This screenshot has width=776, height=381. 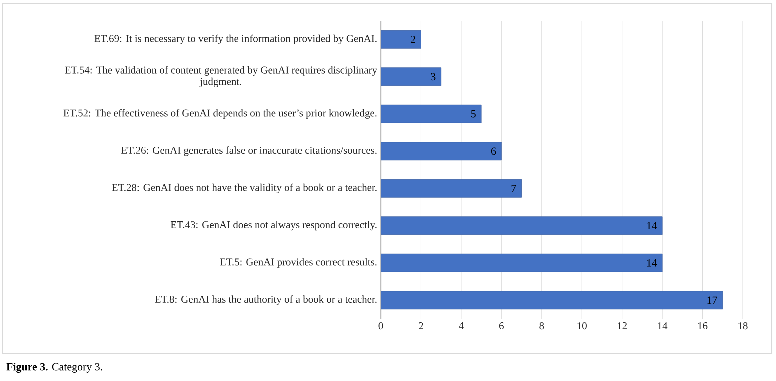 I want to click on y-tick-label: ET.28: GenAI does not have the validity of a book or a teacher., so click(x=244, y=189).